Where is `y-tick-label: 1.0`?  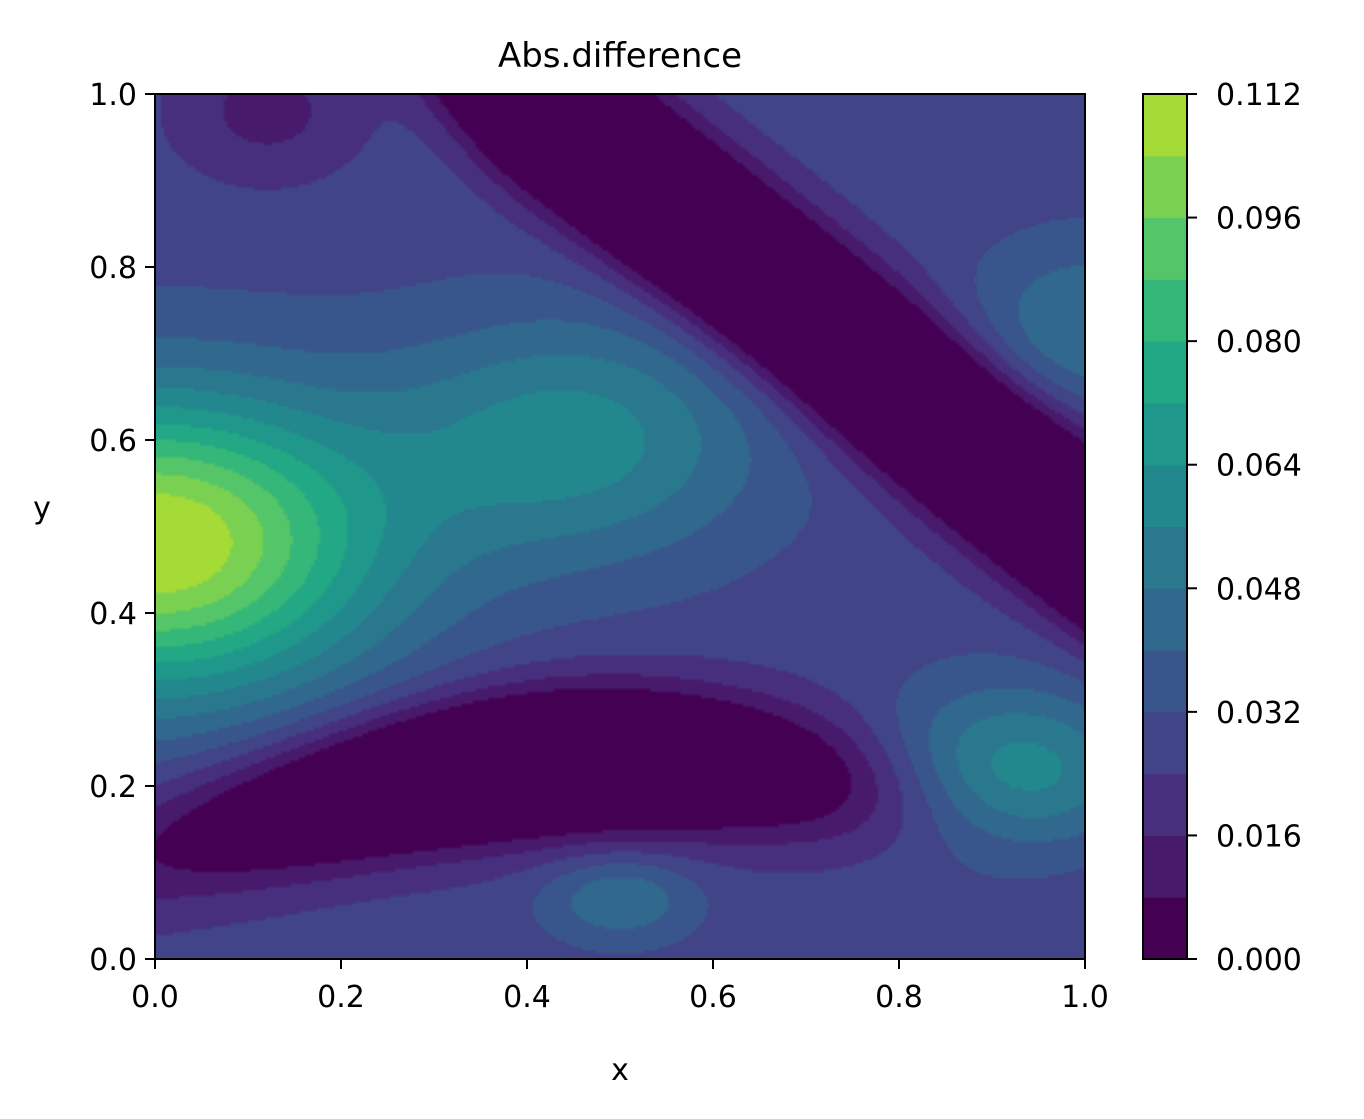 y-tick-label: 1.0 is located at coordinates (113, 95).